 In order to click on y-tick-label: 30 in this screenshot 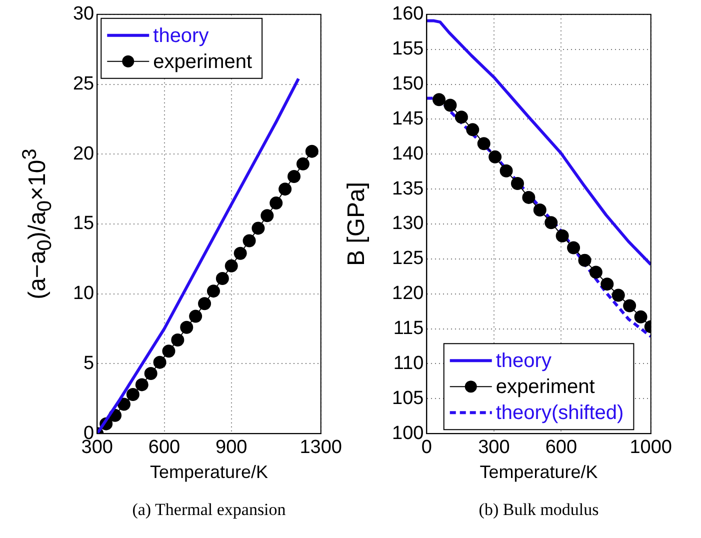, I will do `click(83, 14)`.